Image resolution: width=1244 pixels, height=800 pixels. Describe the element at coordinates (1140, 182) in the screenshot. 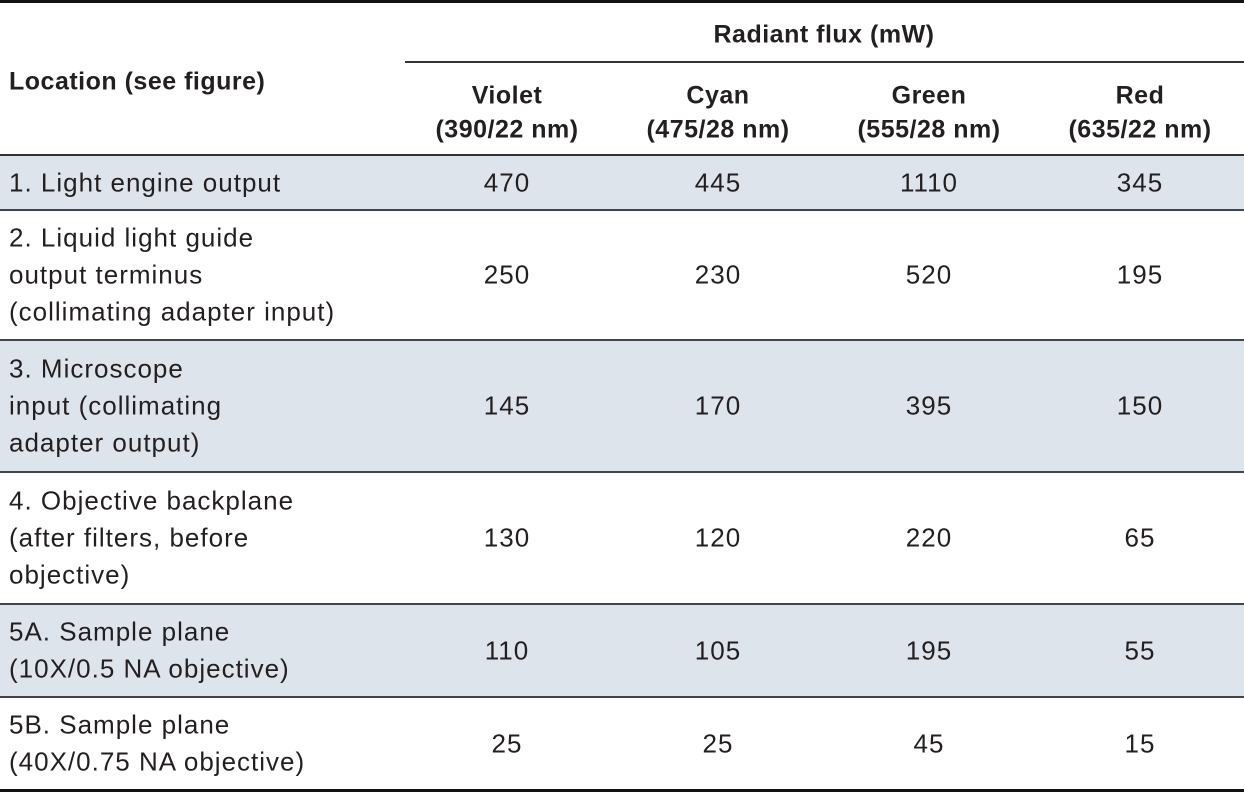

I see `cell-value: 345` at that location.